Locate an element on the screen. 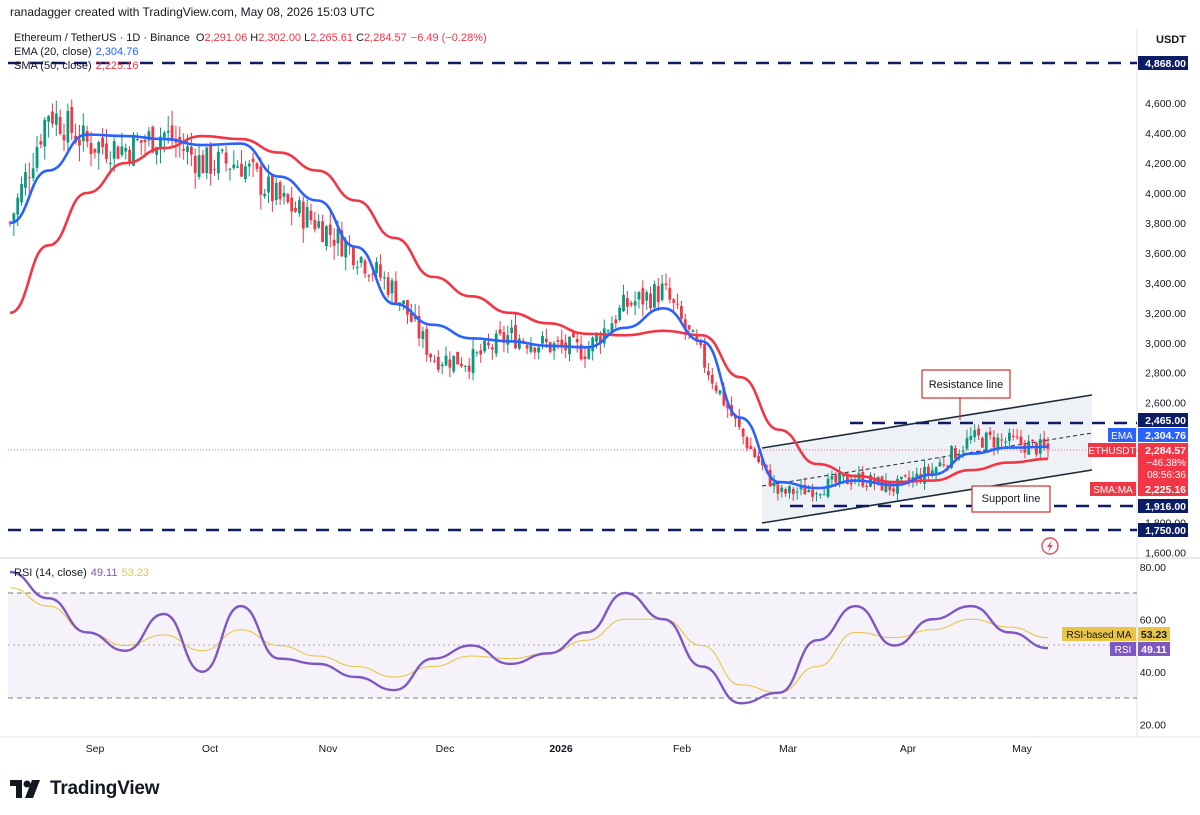  time-axis-labels: Sep Oct Nov Dec 2026 Feb Mar Apr May is located at coordinates (559, 749).